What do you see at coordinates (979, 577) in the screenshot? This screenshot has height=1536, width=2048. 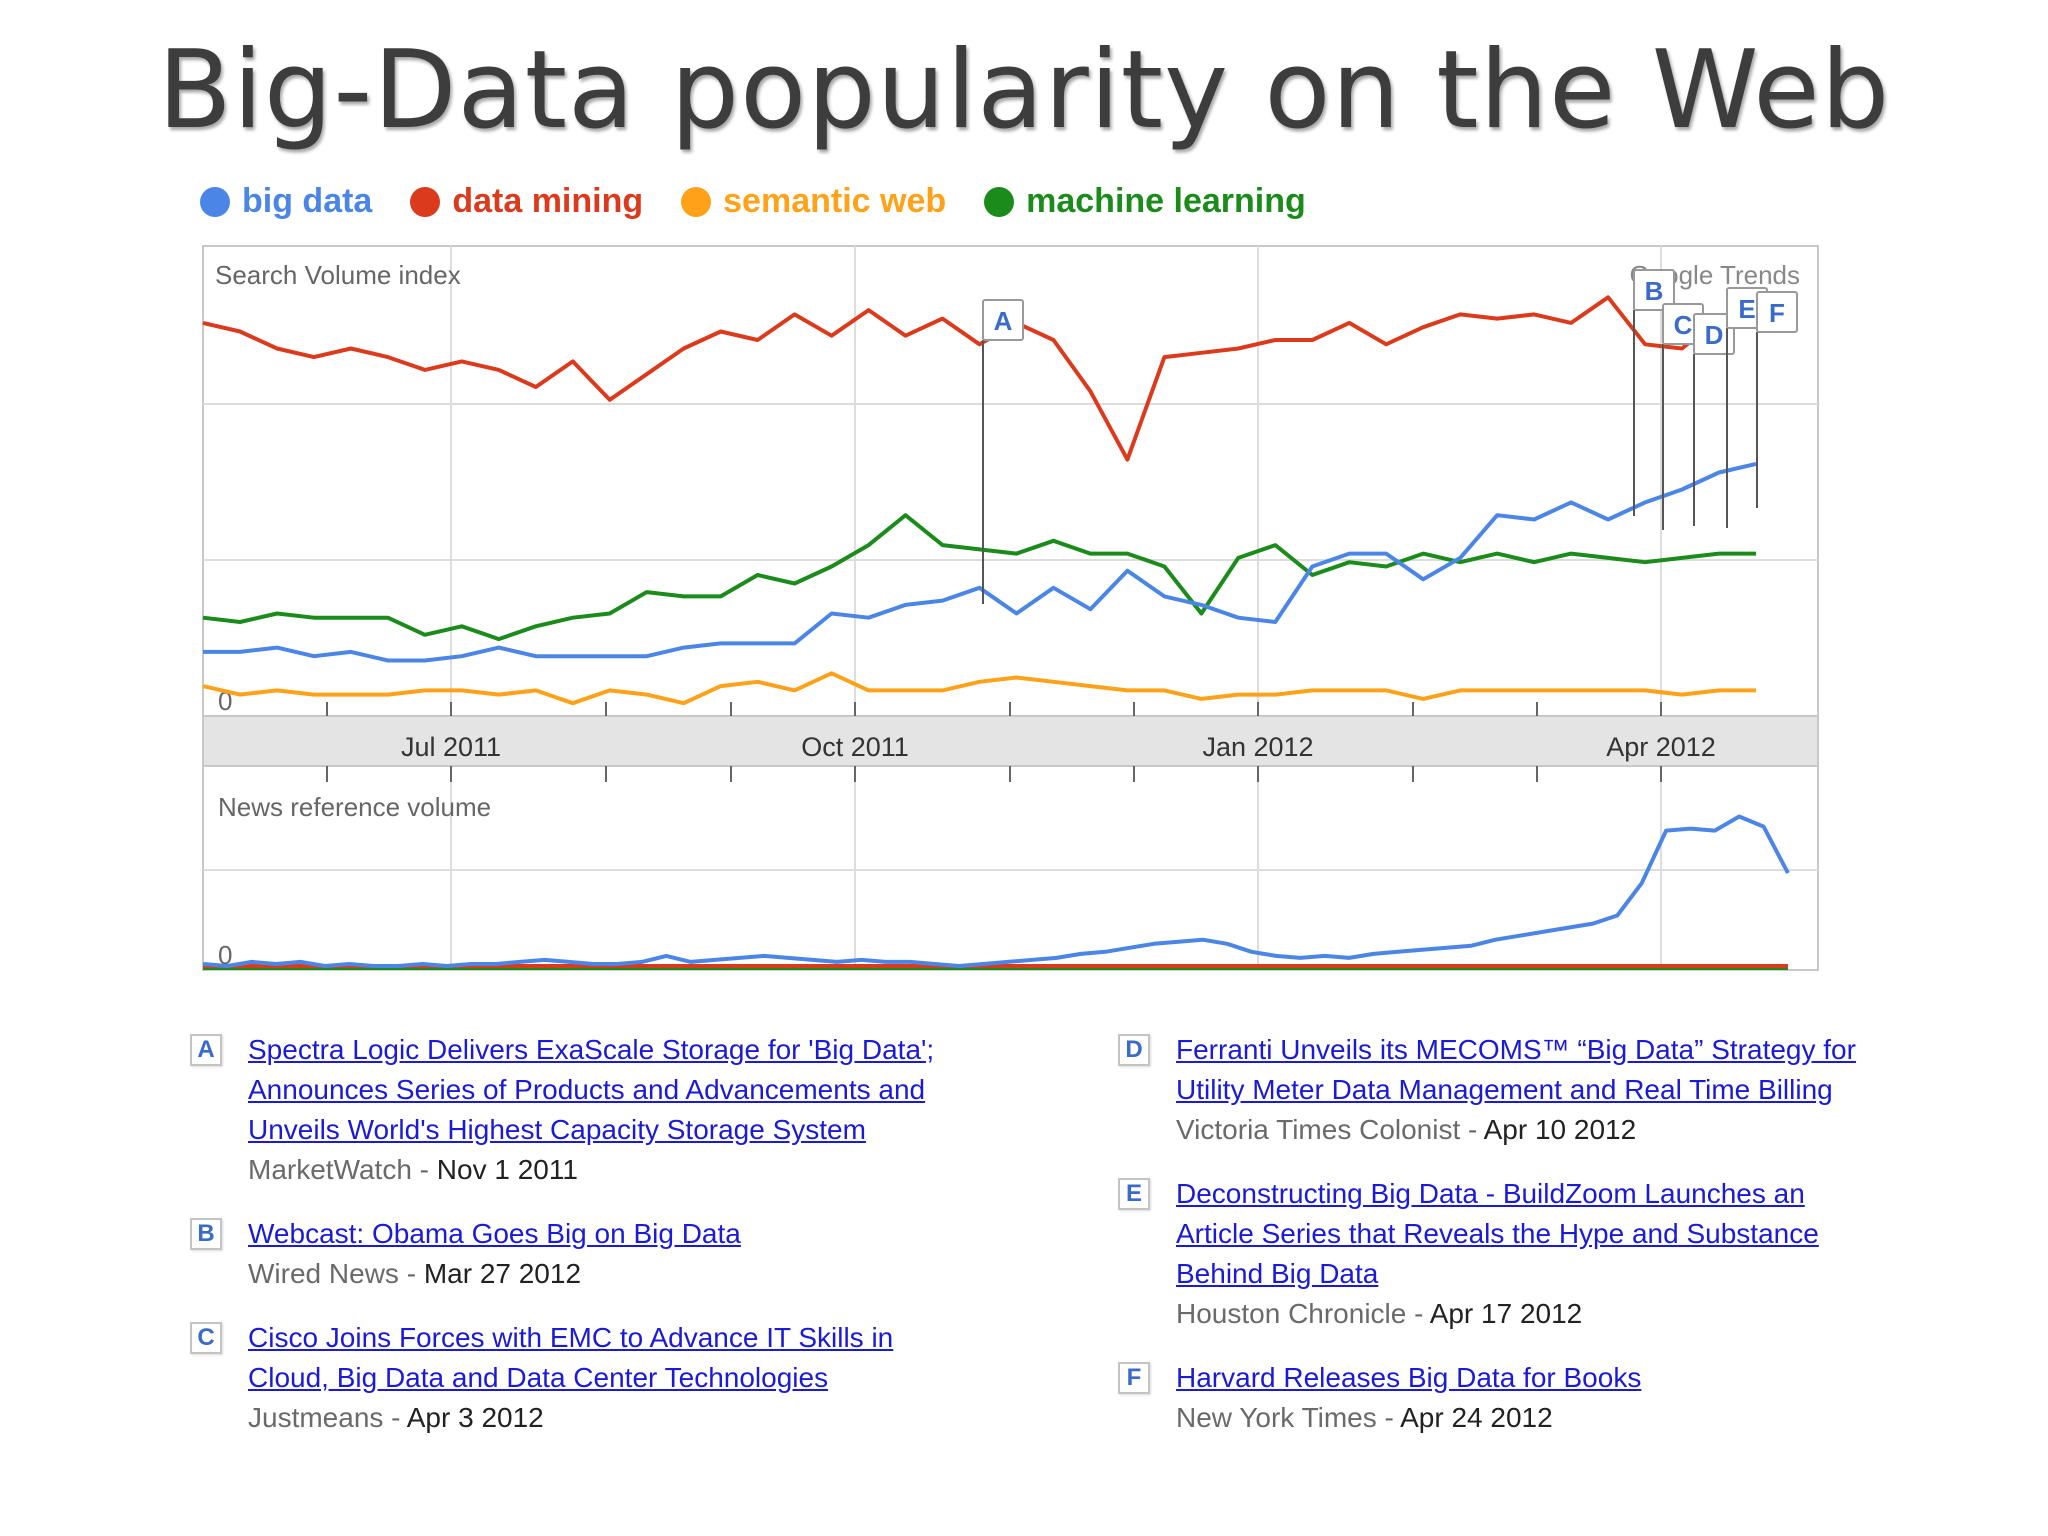 I see `series-line-machine-learning` at bounding box center [979, 577].